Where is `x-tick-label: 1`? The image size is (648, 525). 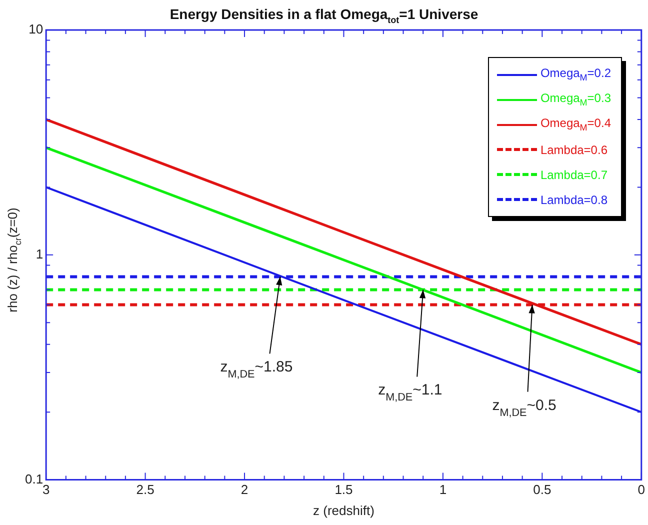
x-tick-label: 1 is located at coordinates (443, 490).